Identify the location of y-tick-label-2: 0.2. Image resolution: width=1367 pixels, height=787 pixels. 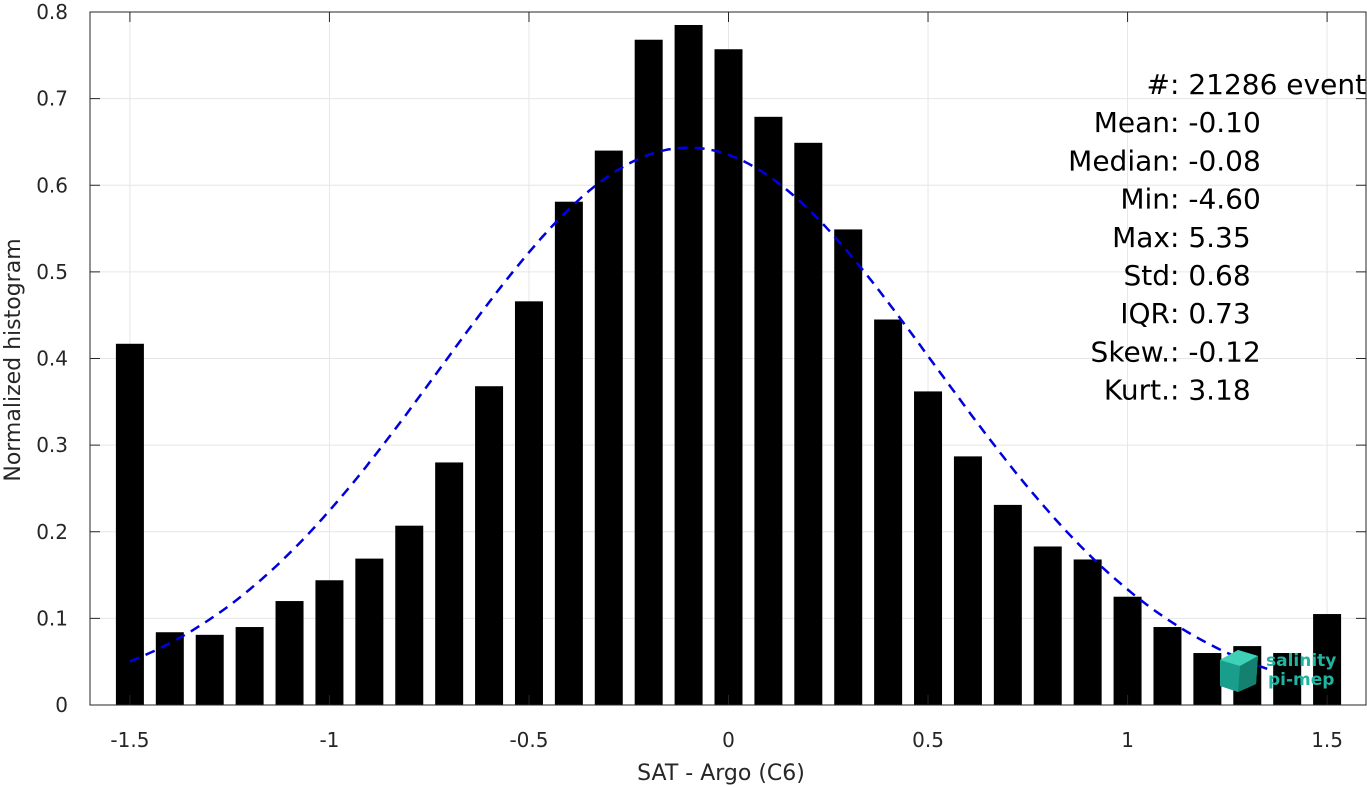
(52, 532).